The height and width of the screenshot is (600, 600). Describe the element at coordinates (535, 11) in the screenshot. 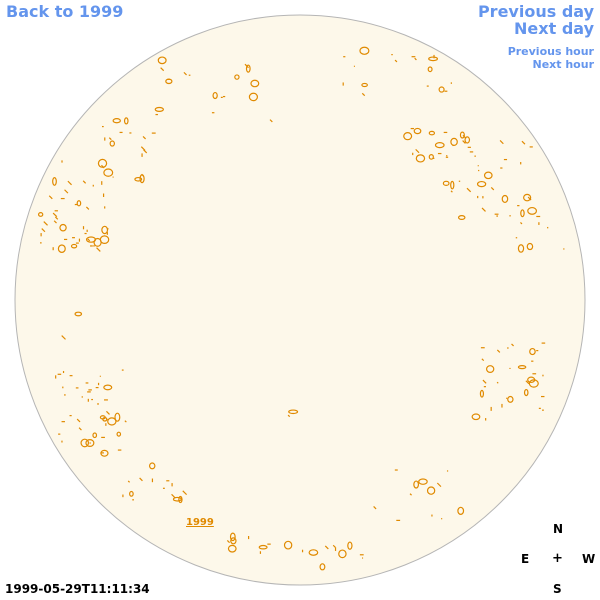

I see `previous-day-link: Previous day` at that location.